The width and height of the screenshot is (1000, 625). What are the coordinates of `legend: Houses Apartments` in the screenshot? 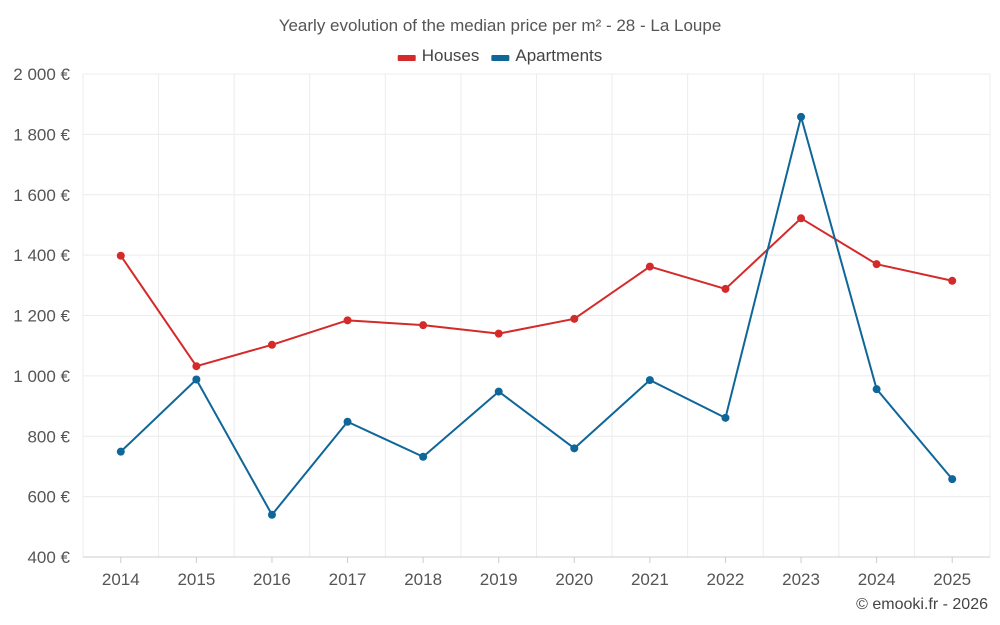 It's located at (499, 55).